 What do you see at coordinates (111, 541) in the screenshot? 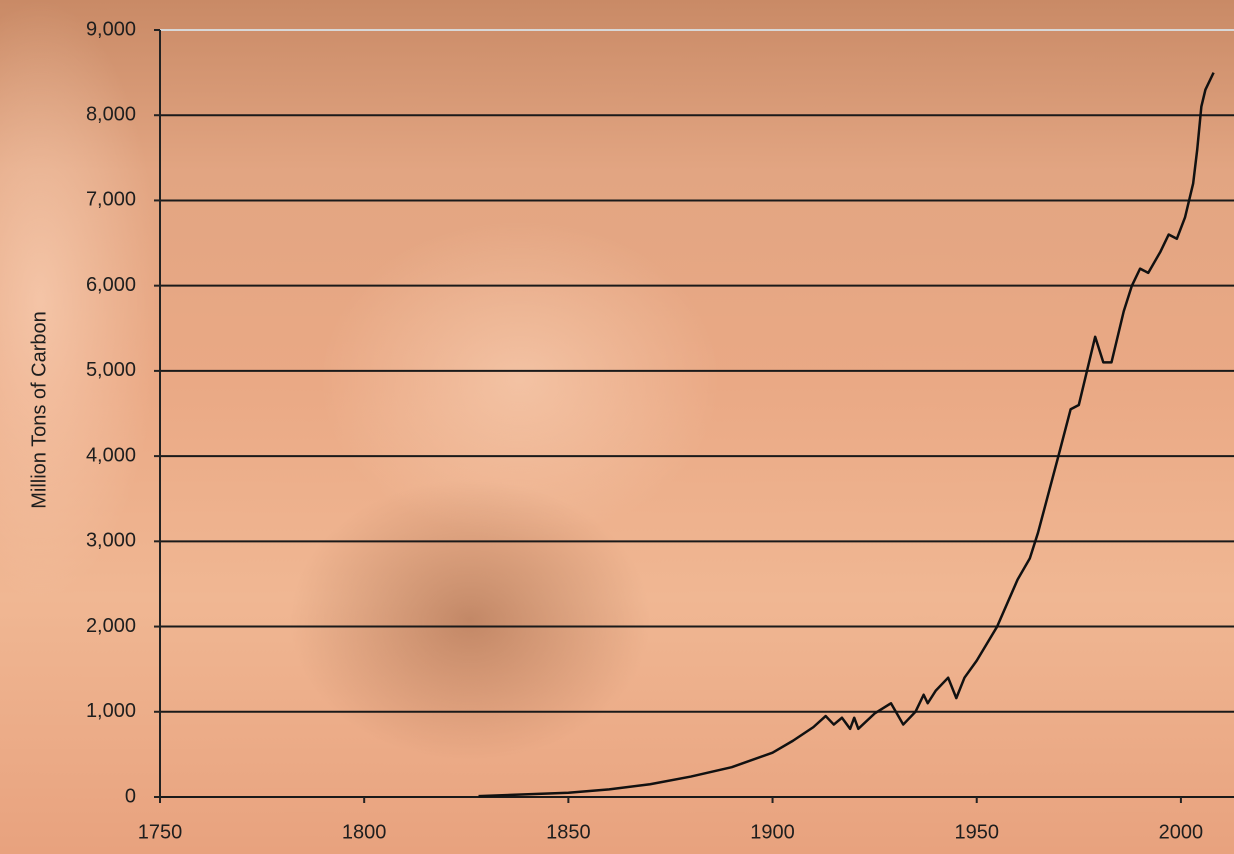
I see `y-tick-label: 3,000` at bounding box center [111, 541].